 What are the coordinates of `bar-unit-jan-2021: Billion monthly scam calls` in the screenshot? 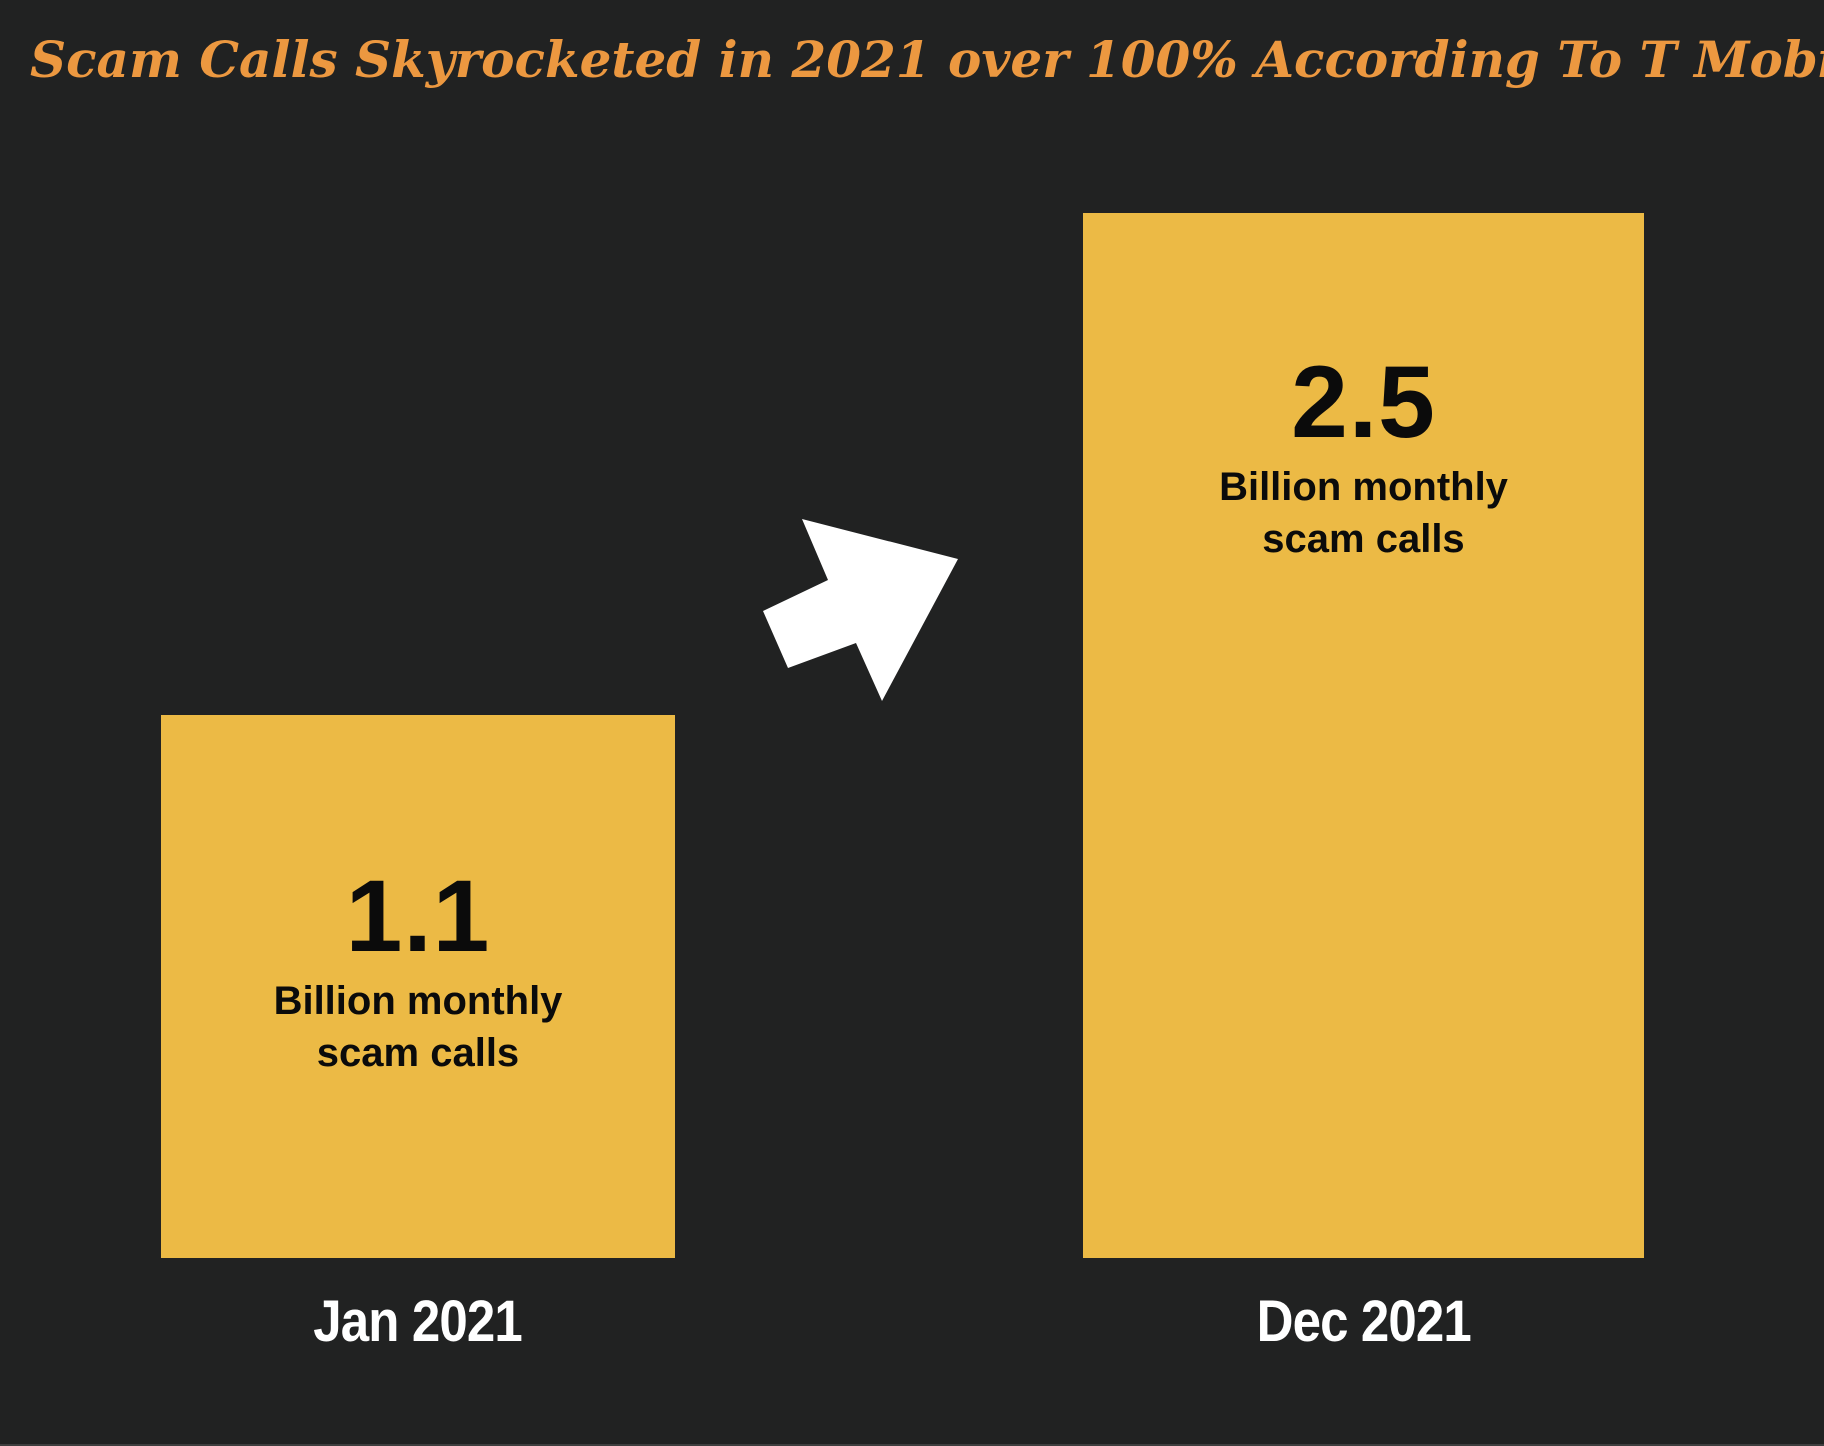 It's located at (418, 1027).